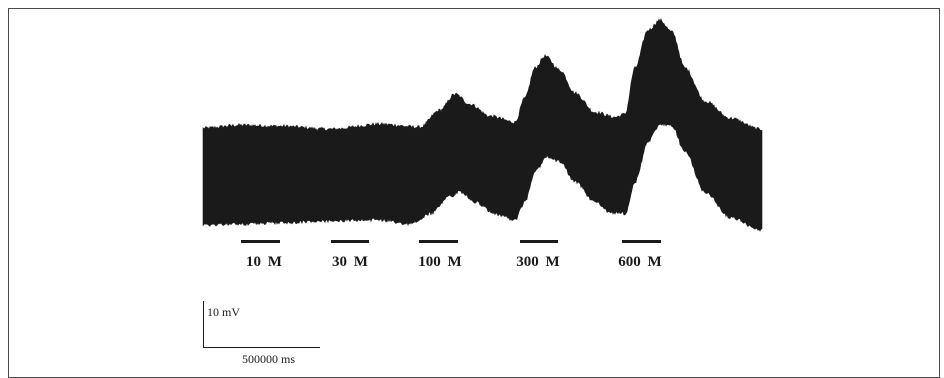  I want to click on scale-bar-horizontal, so click(261, 347).